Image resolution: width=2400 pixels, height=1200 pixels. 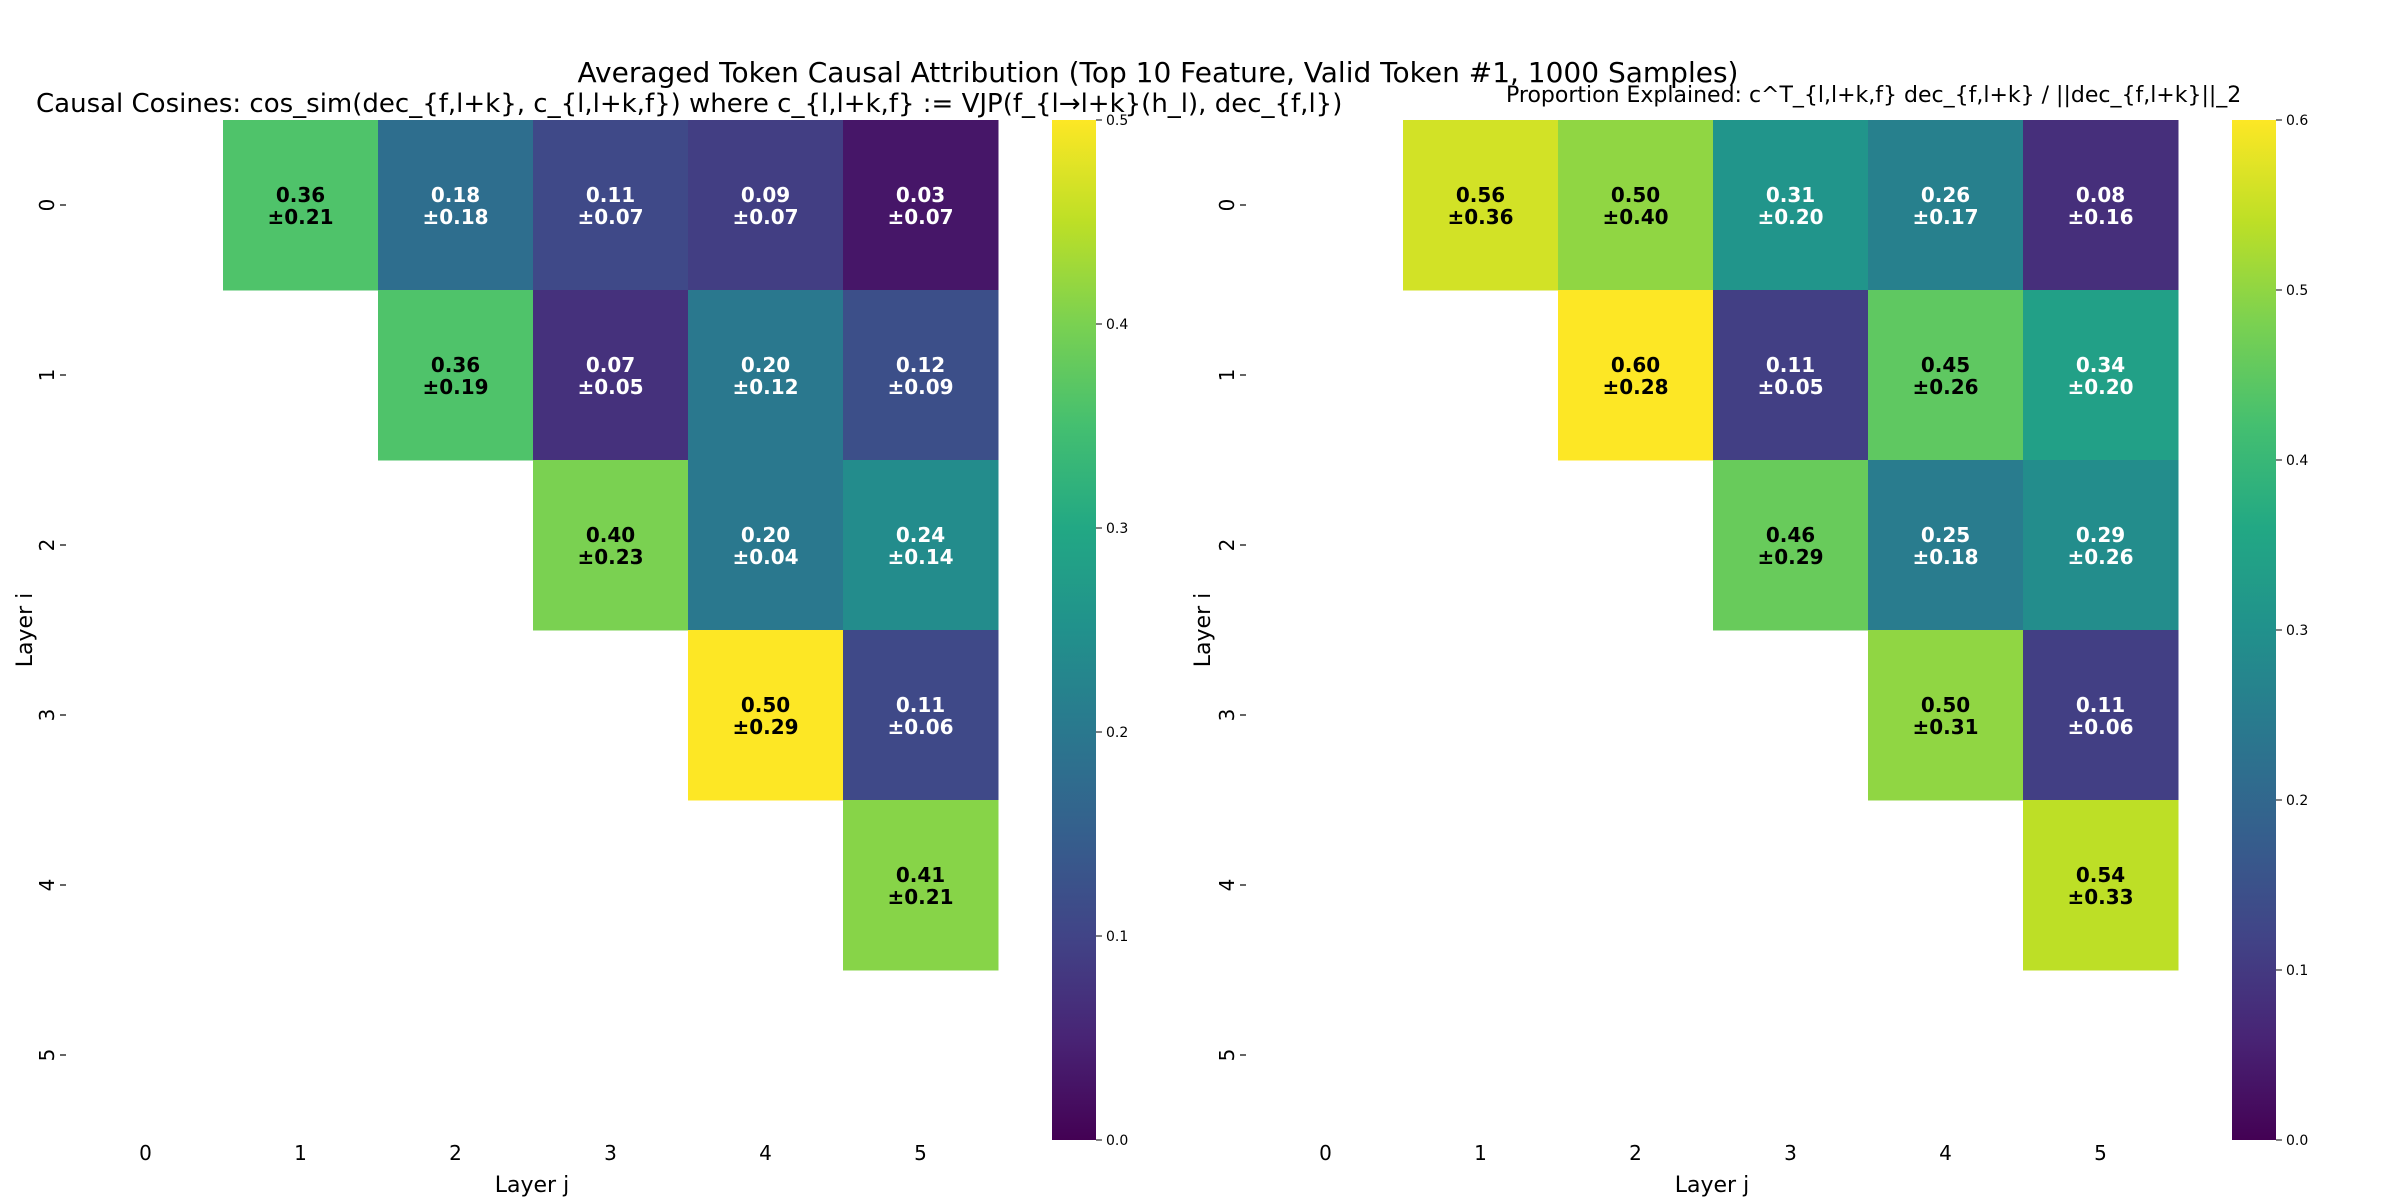 I want to click on heatmap-cell: 0.34±0.20, so click(x=2101, y=375).